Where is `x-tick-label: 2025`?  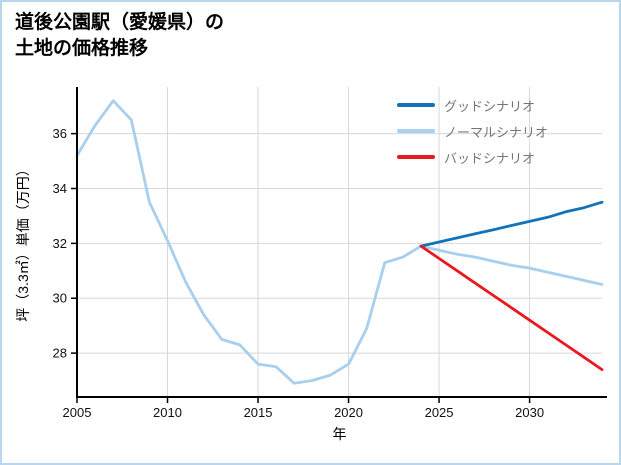
x-tick-label: 2025 is located at coordinates (439, 412).